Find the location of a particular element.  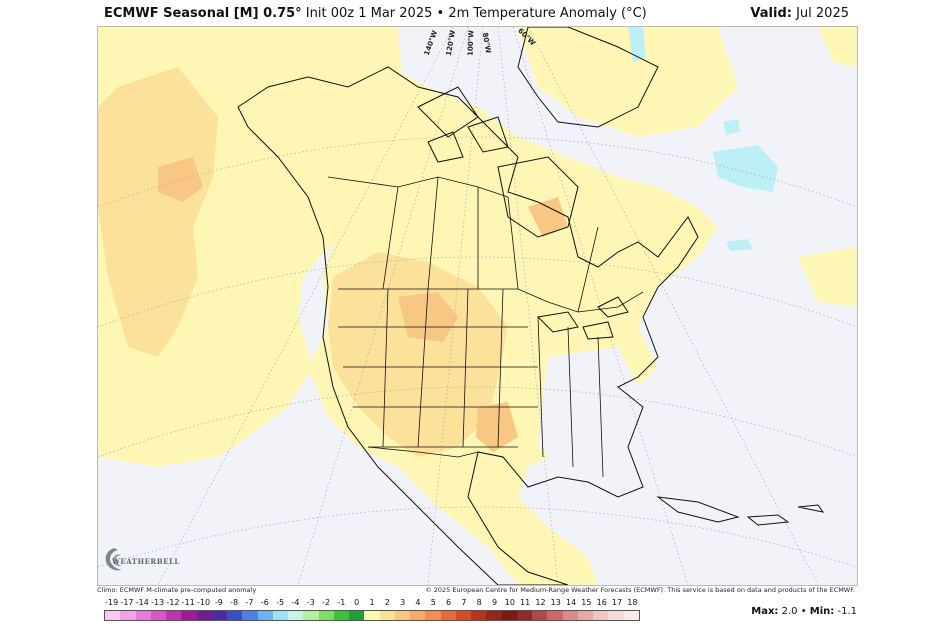

colorbar-tick-label: -11 is located at coordinates (188, 602).